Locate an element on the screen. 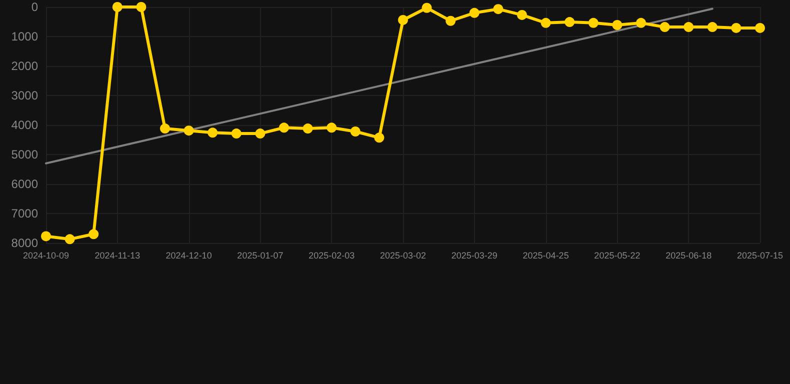  x-tick-label: 2025-07-15 is located at coordinates (760, 255).